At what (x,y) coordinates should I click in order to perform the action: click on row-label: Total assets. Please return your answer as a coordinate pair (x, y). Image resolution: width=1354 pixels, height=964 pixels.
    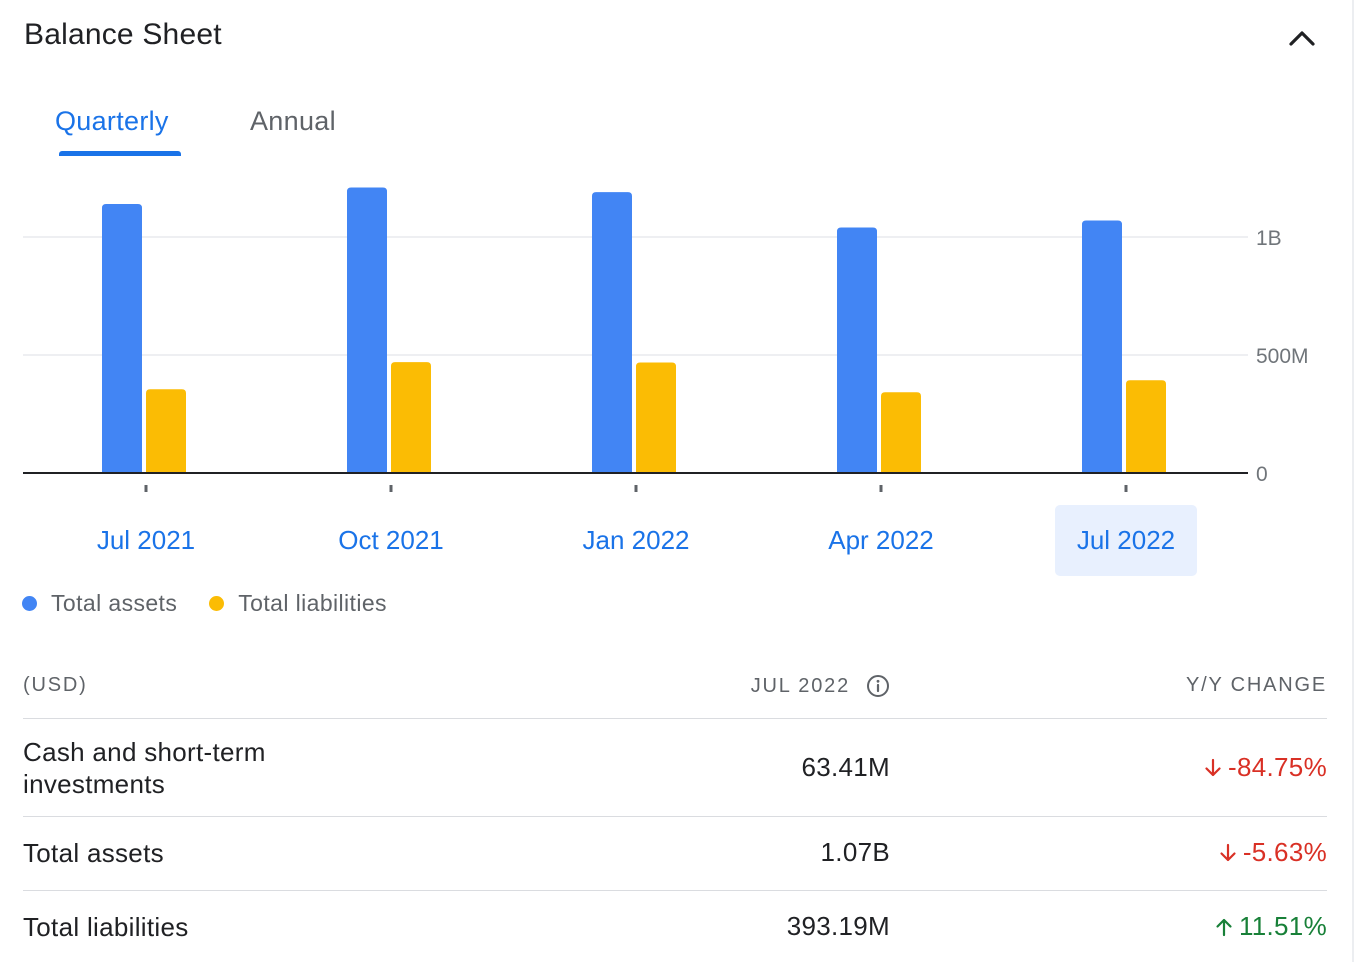
    Looking at the image, I should click on (93, 853).